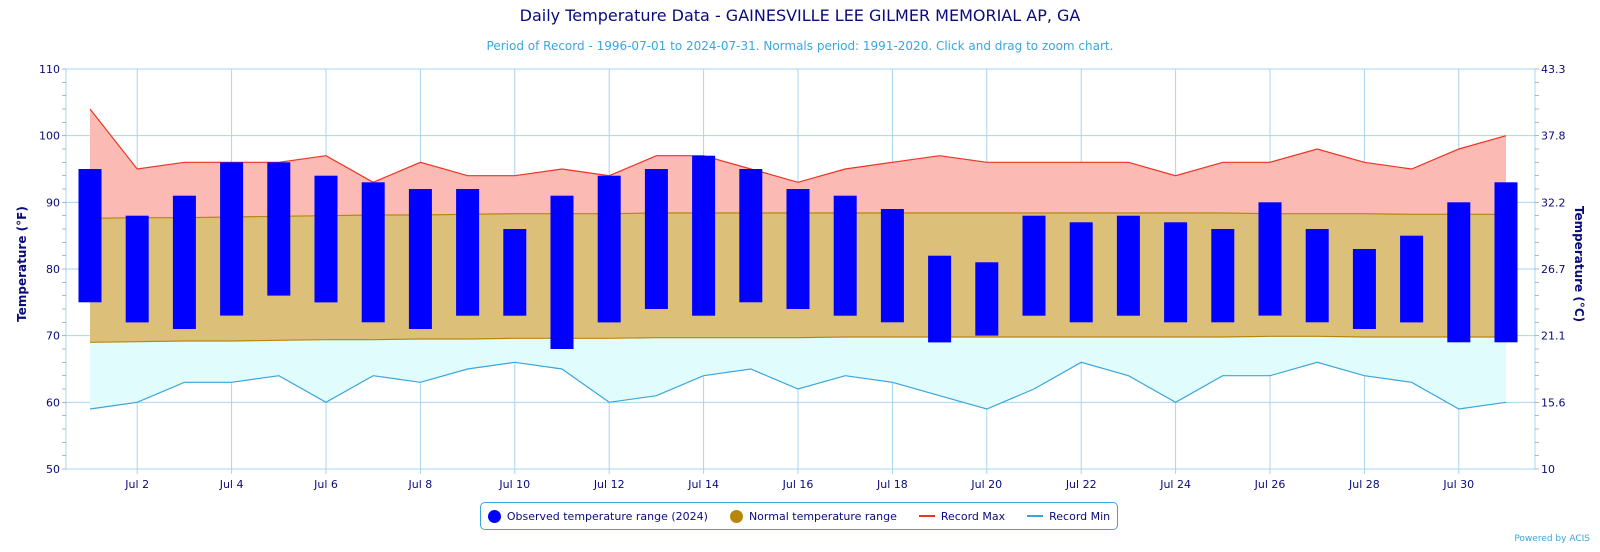 Image resolution: width=1600 pixels, height=552 pixels. I want to click on legend-item-record-min: Record Min, so click(1068, 516).